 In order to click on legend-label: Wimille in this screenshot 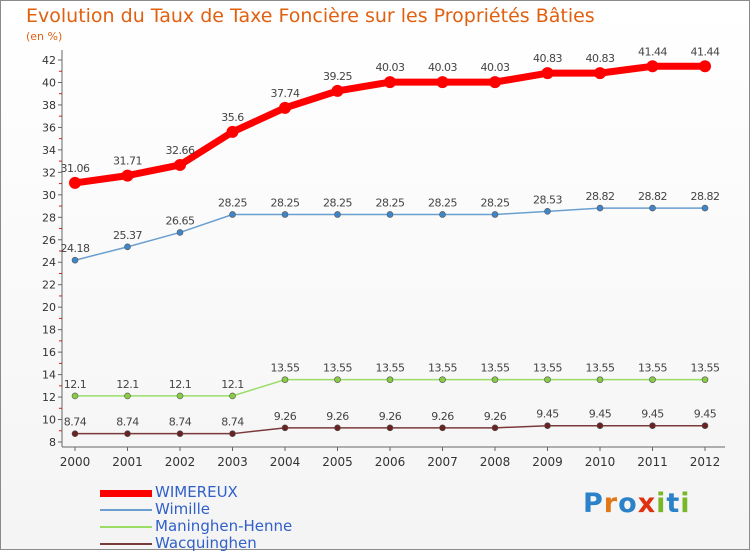, I will do `click(183, 509)`.